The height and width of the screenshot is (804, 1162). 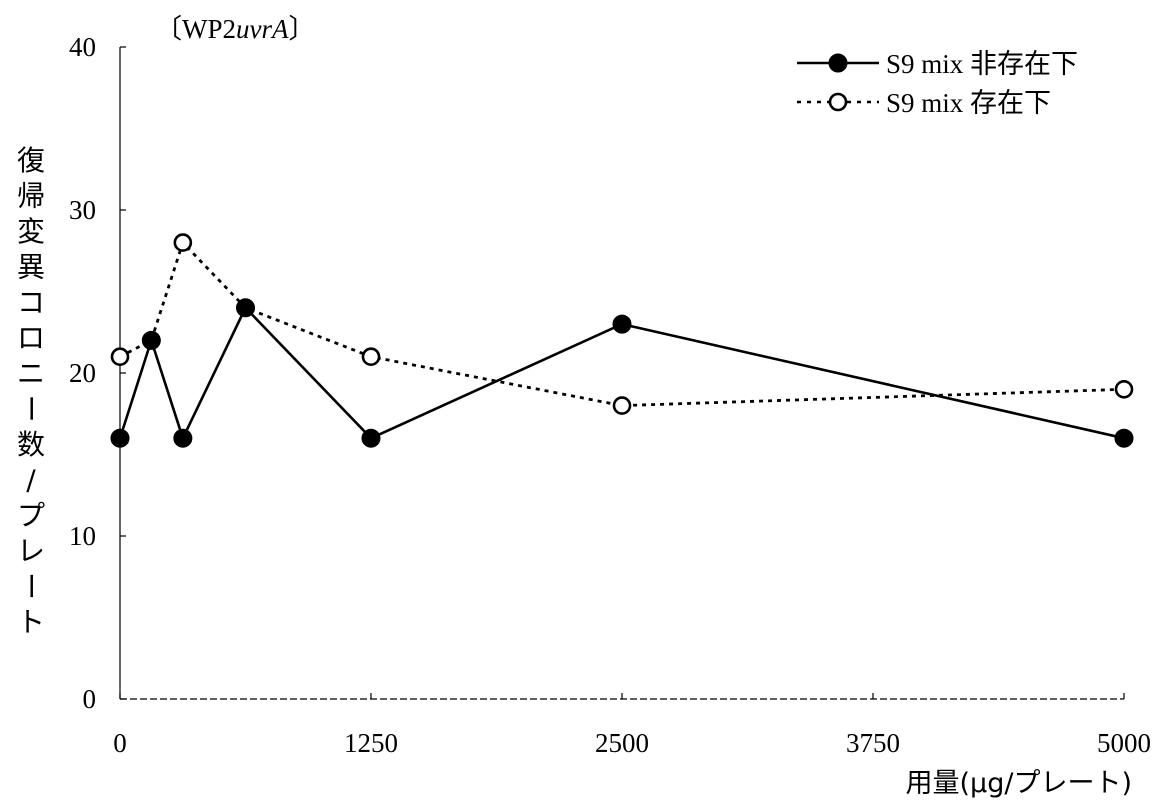 What do you see at coordinates (120, 743) in the screenshot?
I see `x-tick-label: 0` at bounding box center [120, 743].